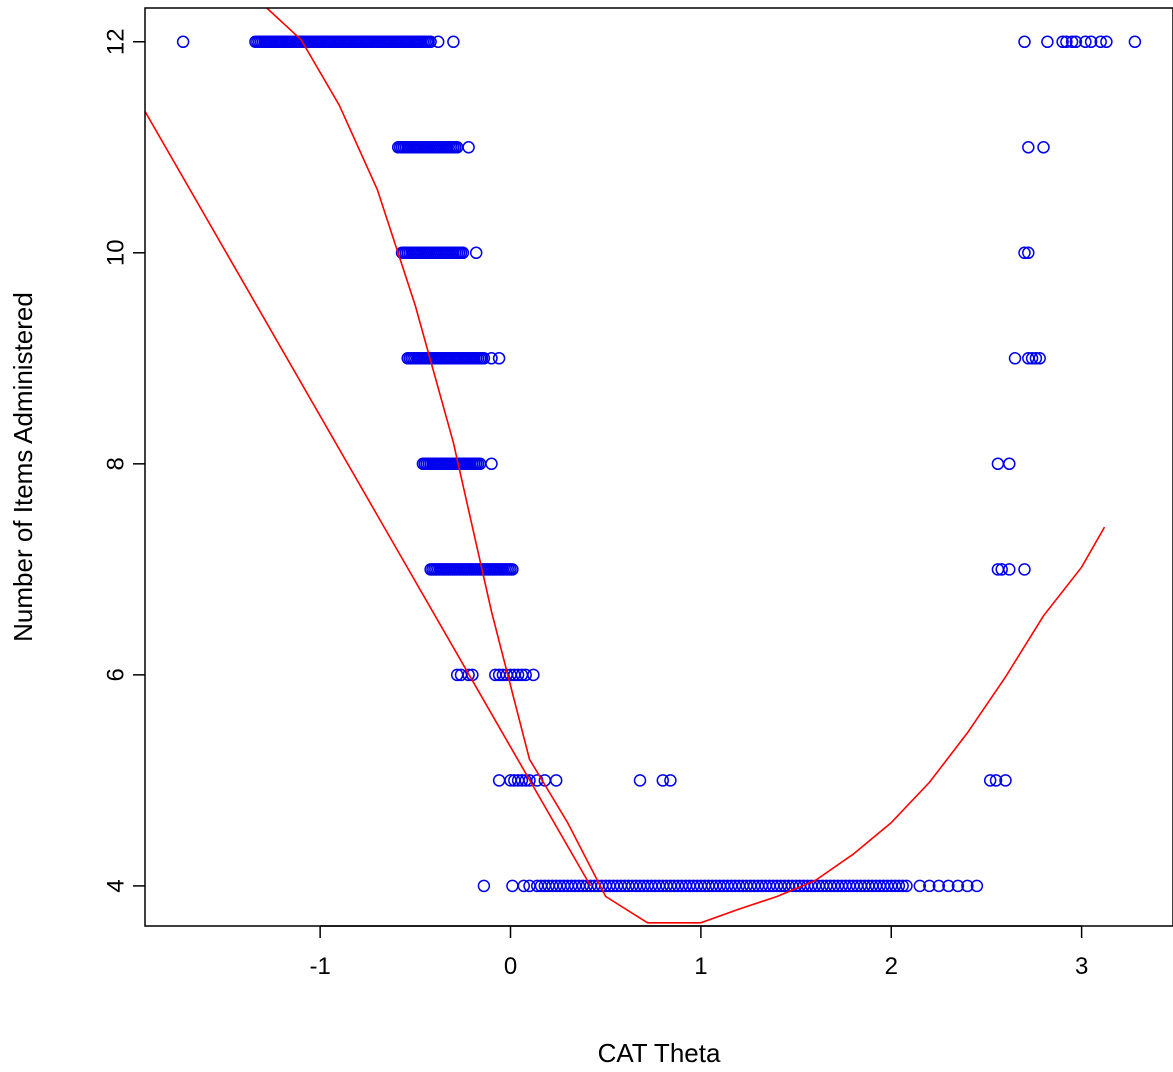  What do you see at coordinates (23, 467) in the screenshot?
I see `y-axis-title: Number of Items Administered` at bounding box center [23, 467].